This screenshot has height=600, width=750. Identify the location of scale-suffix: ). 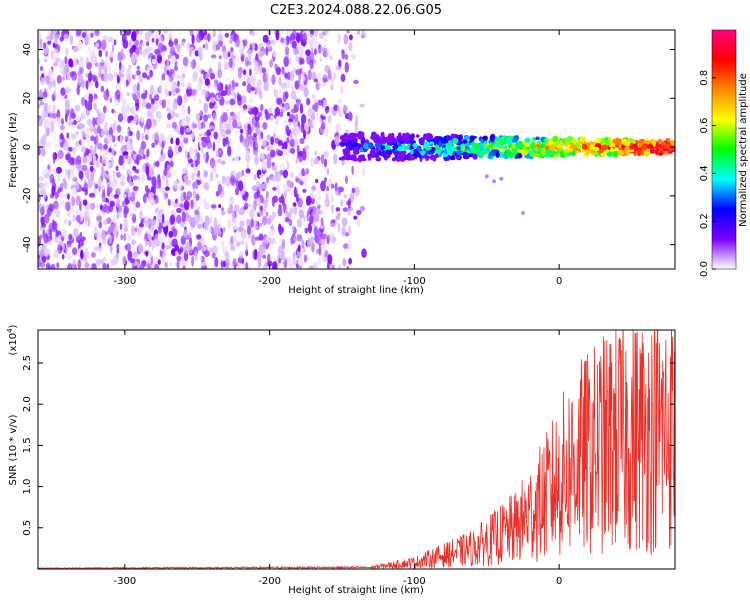
(13, 326).